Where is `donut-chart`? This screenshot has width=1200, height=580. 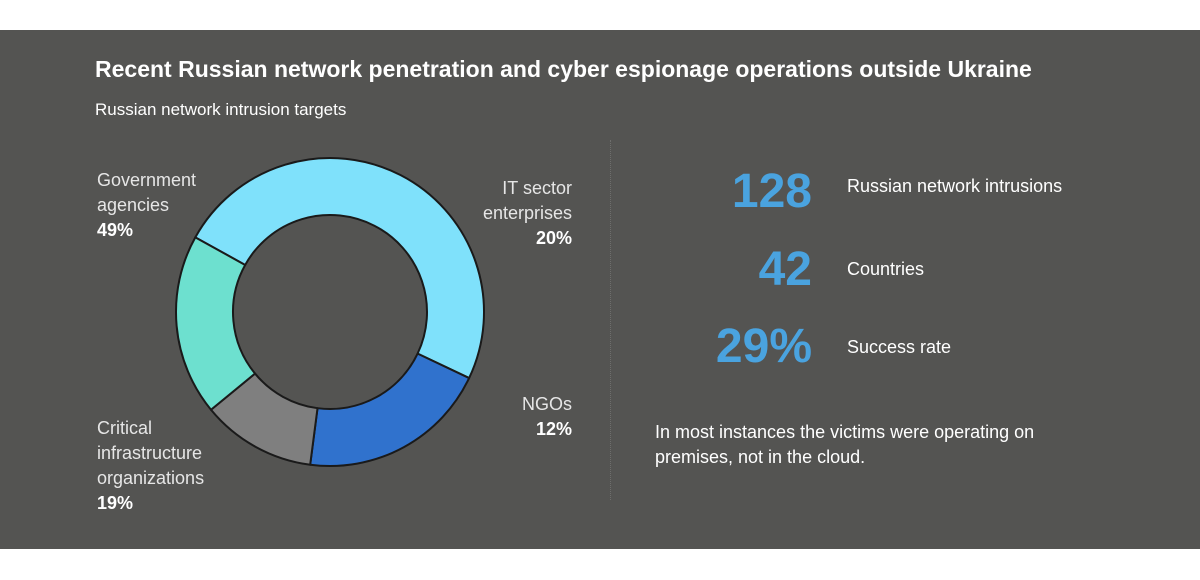 donut-chart is located at coordinates (330, 312).